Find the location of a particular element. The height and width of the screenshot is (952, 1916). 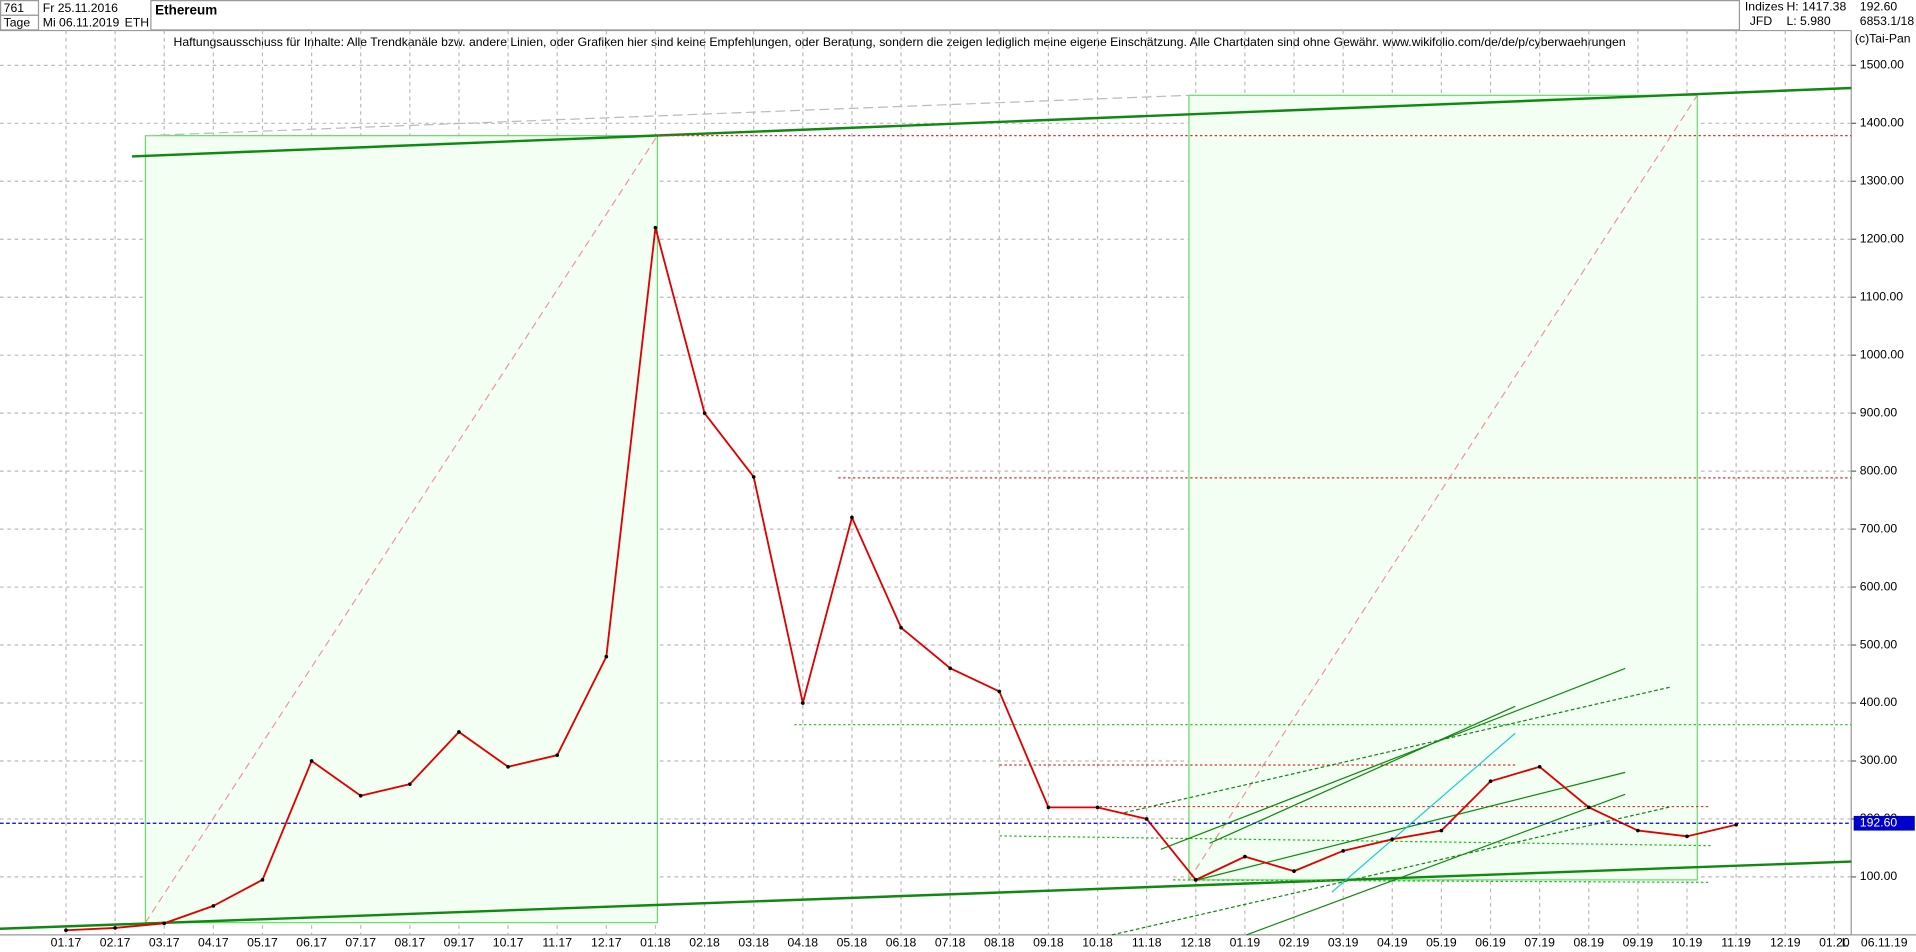

x-tick-label: 10.18 is located at coordinates (1097, 943).